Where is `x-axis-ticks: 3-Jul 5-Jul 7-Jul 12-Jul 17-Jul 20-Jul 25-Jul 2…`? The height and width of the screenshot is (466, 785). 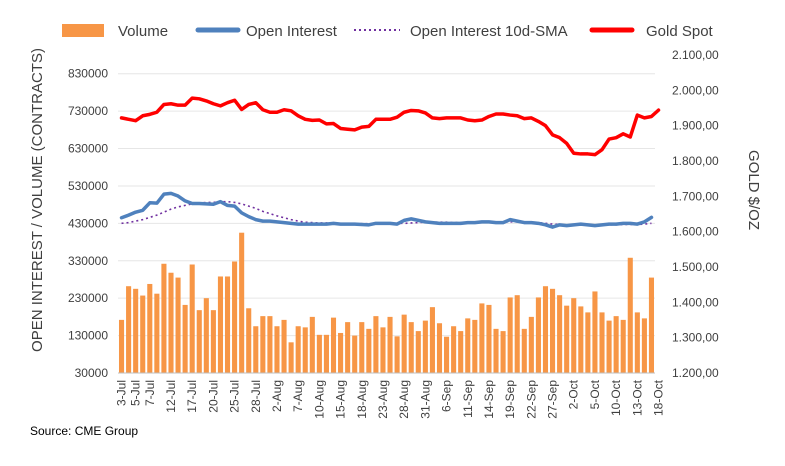 x-axis-ticks: 3-Jul 5-Jul 7-Jul 12-Jul 17-Jul 20-Jul 25-Jul 2… is located at coordinates (390, 398).